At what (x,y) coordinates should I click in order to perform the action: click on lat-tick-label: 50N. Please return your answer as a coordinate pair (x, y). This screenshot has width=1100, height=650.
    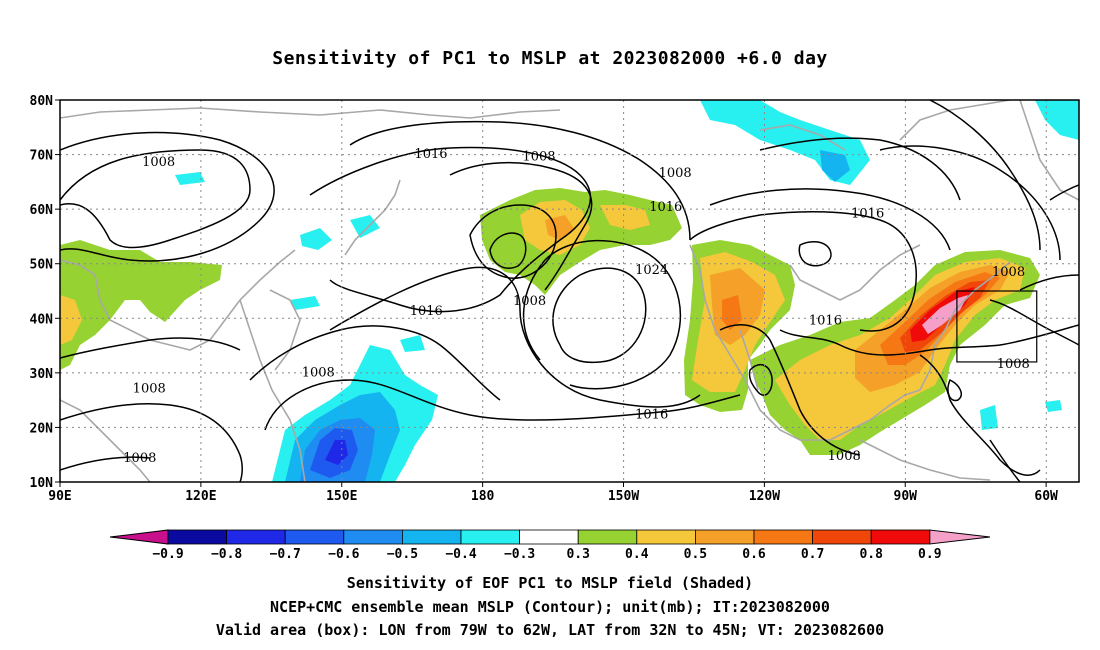
    Looking at the image, I should click on (42, 265).